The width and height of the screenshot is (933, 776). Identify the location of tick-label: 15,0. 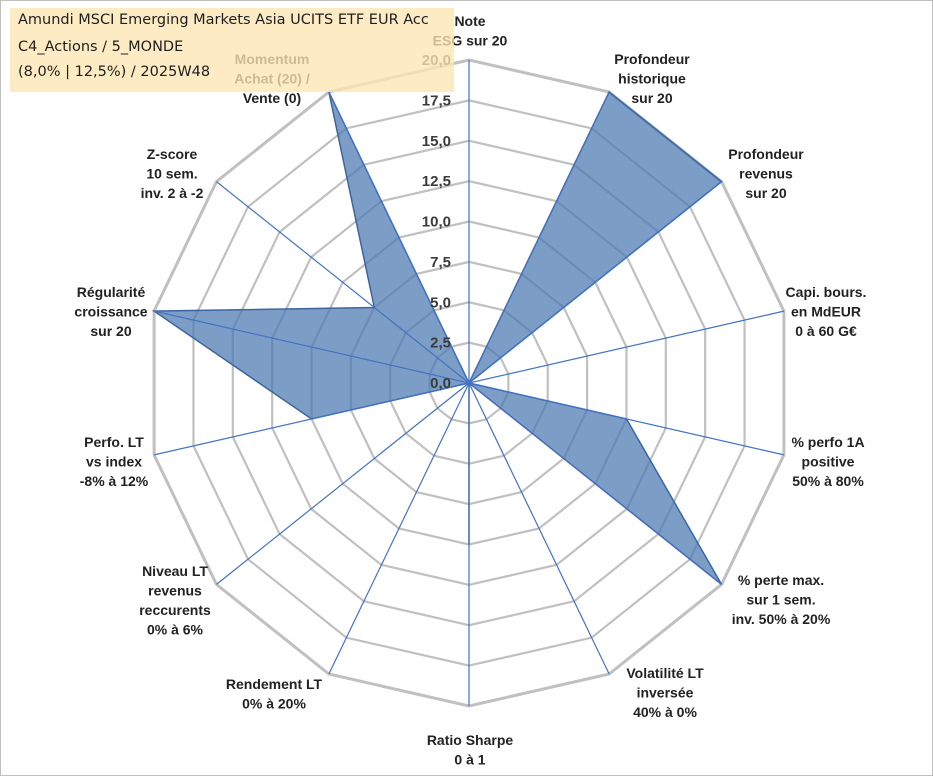
(436, 141).